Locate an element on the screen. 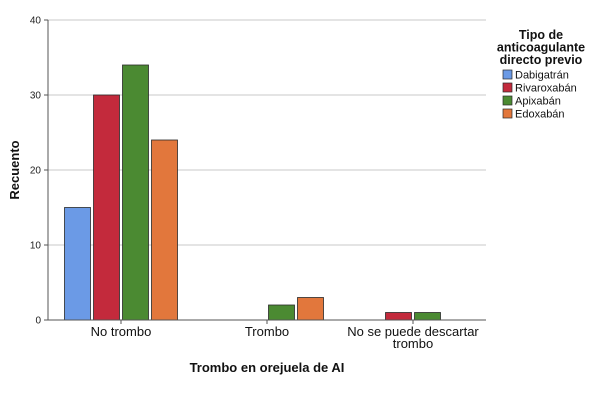 The width and height of the screenshot is (600, 400). y-tick-label: 40 is located at coordinates (36, 21).